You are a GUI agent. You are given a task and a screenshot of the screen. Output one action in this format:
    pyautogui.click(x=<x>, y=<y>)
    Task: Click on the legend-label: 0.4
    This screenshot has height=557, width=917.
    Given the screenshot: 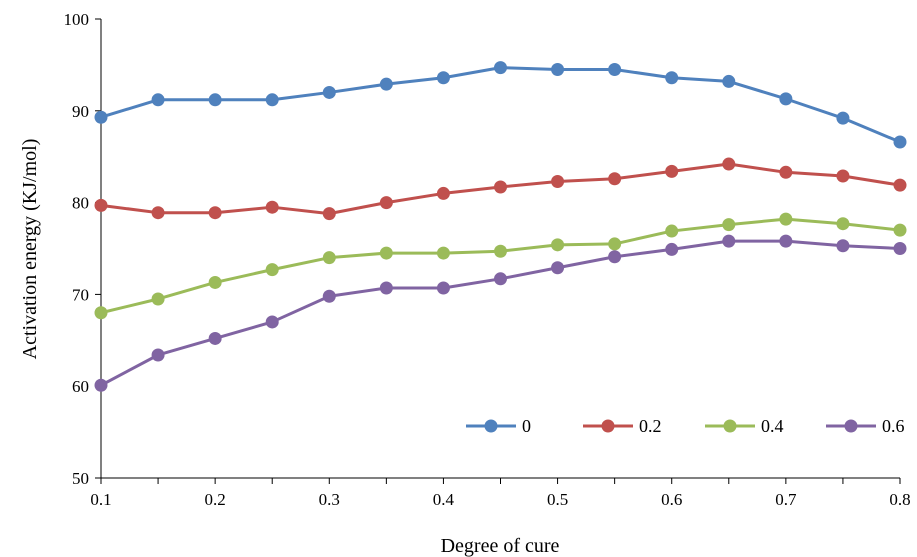 What is the action you would take?
    pyautogui.click(x=772, y=426)
    